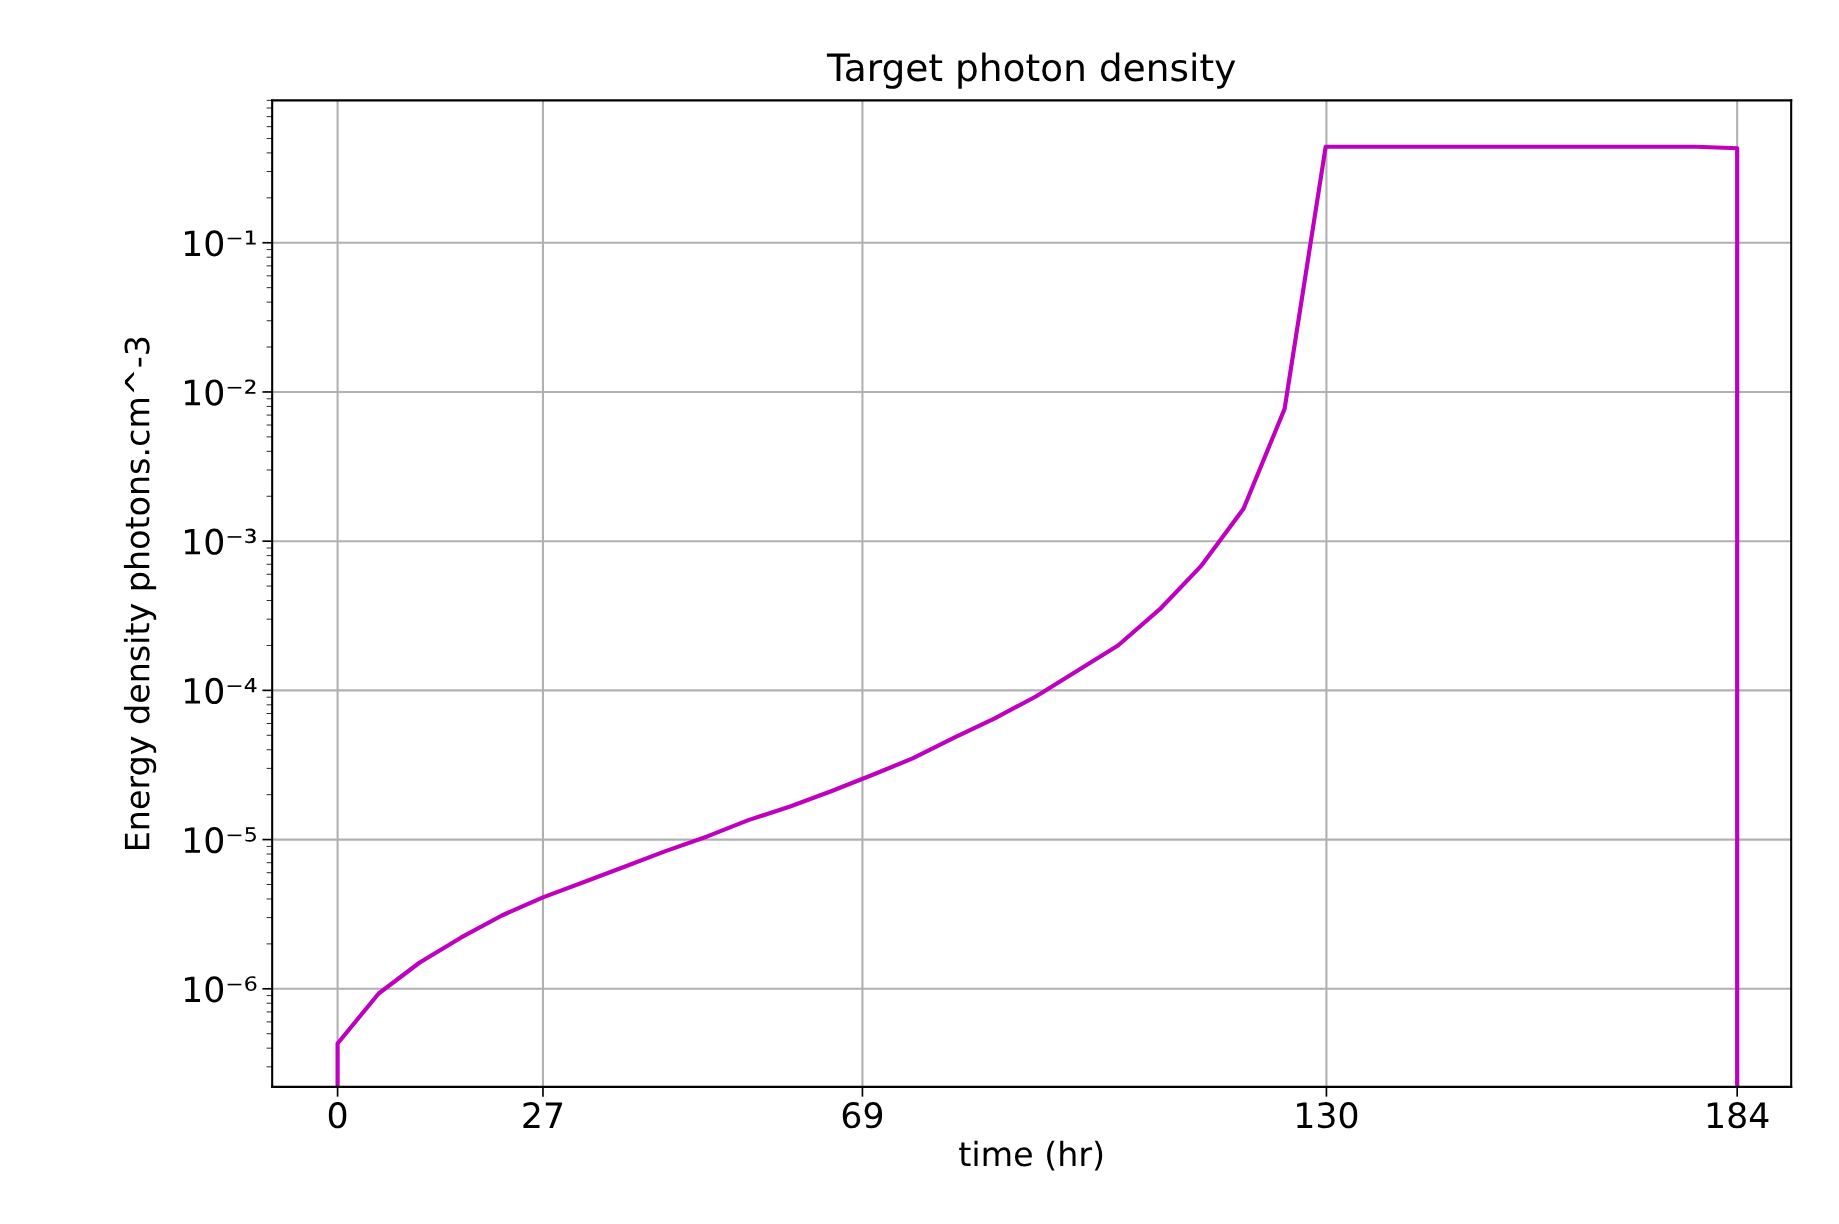 The image size is (1839, 1224). Describe the element at coordinates (1738, 1115) in the screenshot. I see `x-tick-label: 184` at that location.